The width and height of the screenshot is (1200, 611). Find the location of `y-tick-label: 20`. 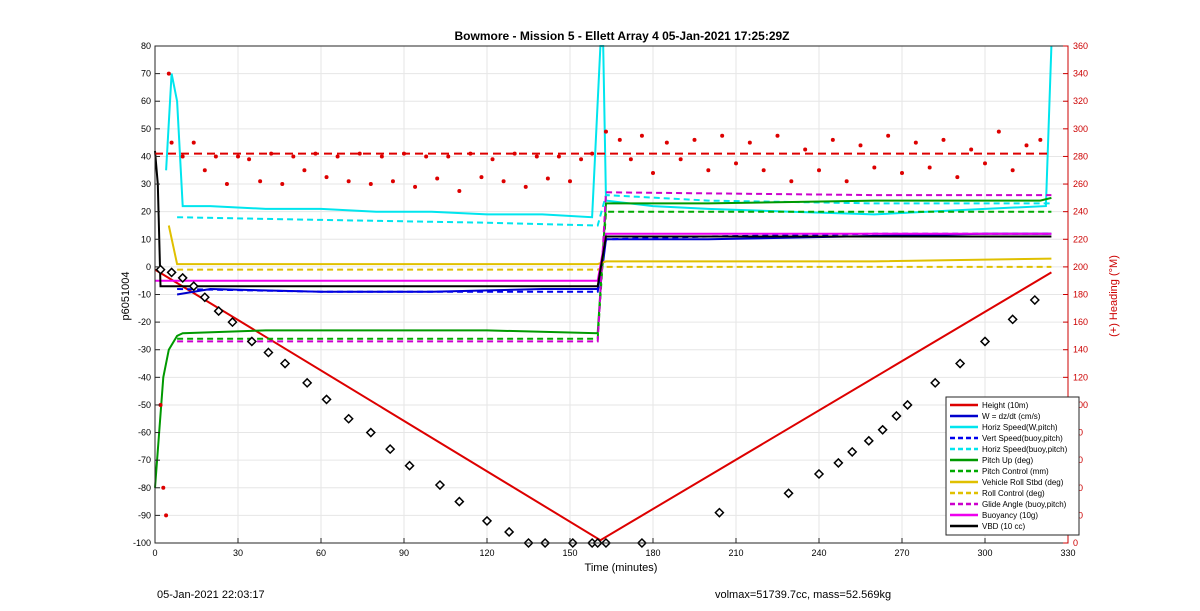

y-tick-label: 20 is located at coordinates (146, 212).